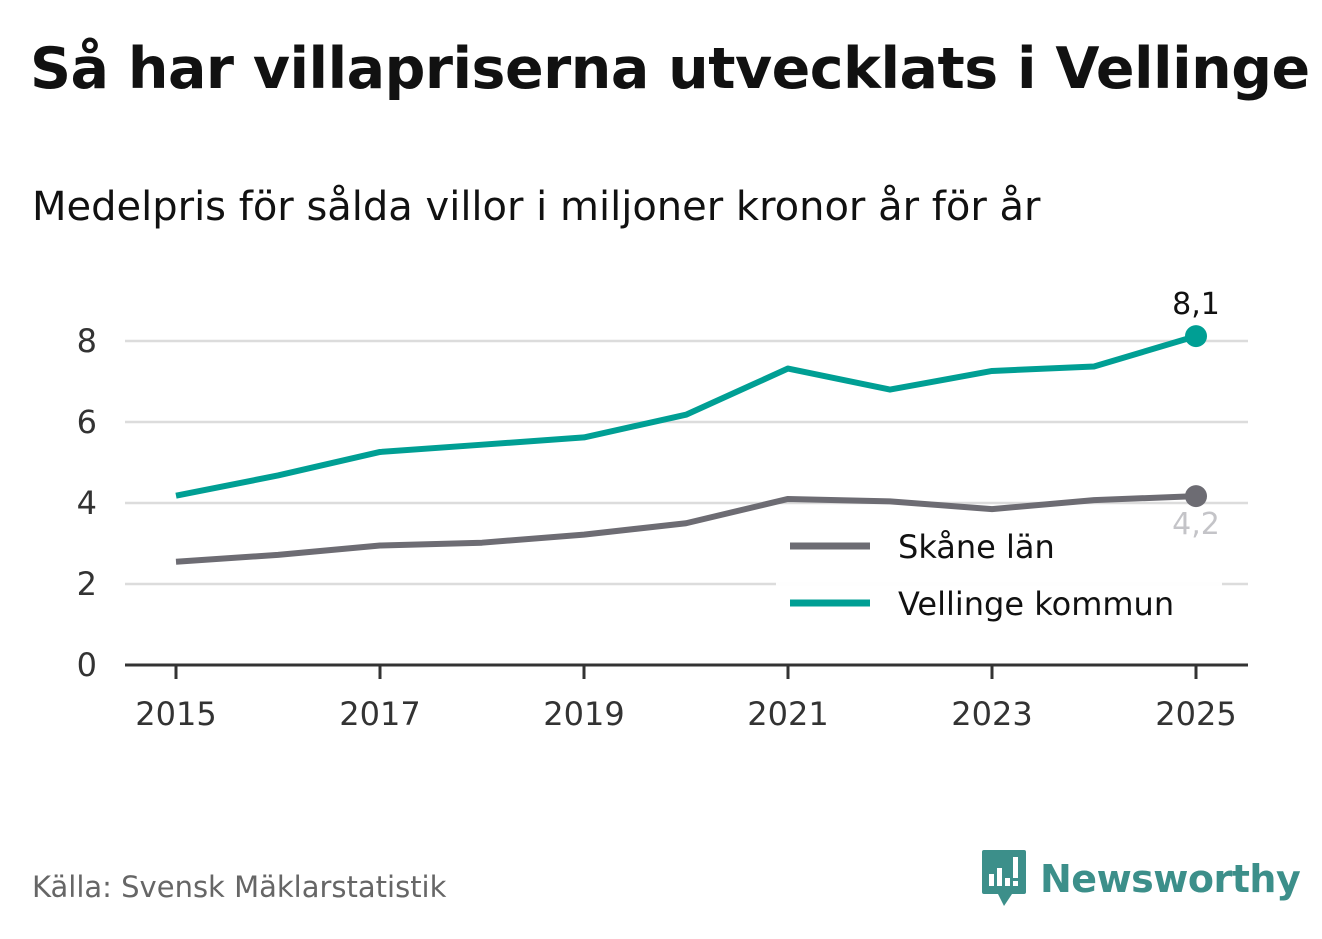 The height and width of the screenshot is (939, 1322). What do you see at coordinates (239, 887) in the screenshot?
I see `source-note: Källa: Svensk Mäklarstatistik` at bounding box center [239, 887].